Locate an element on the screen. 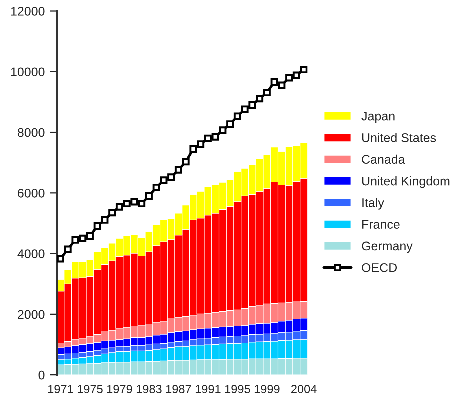 The image size is (460, 402). legend-label: France is located at coordinates (381, 224).